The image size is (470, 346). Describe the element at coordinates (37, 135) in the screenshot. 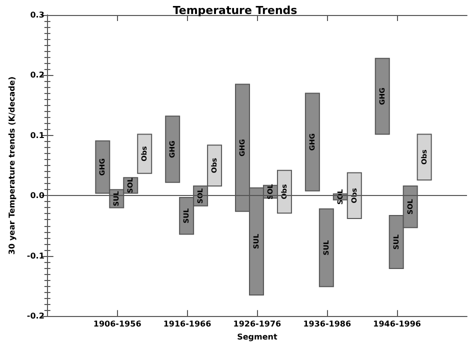

I see `y-tick-label: 0.1` at that location.